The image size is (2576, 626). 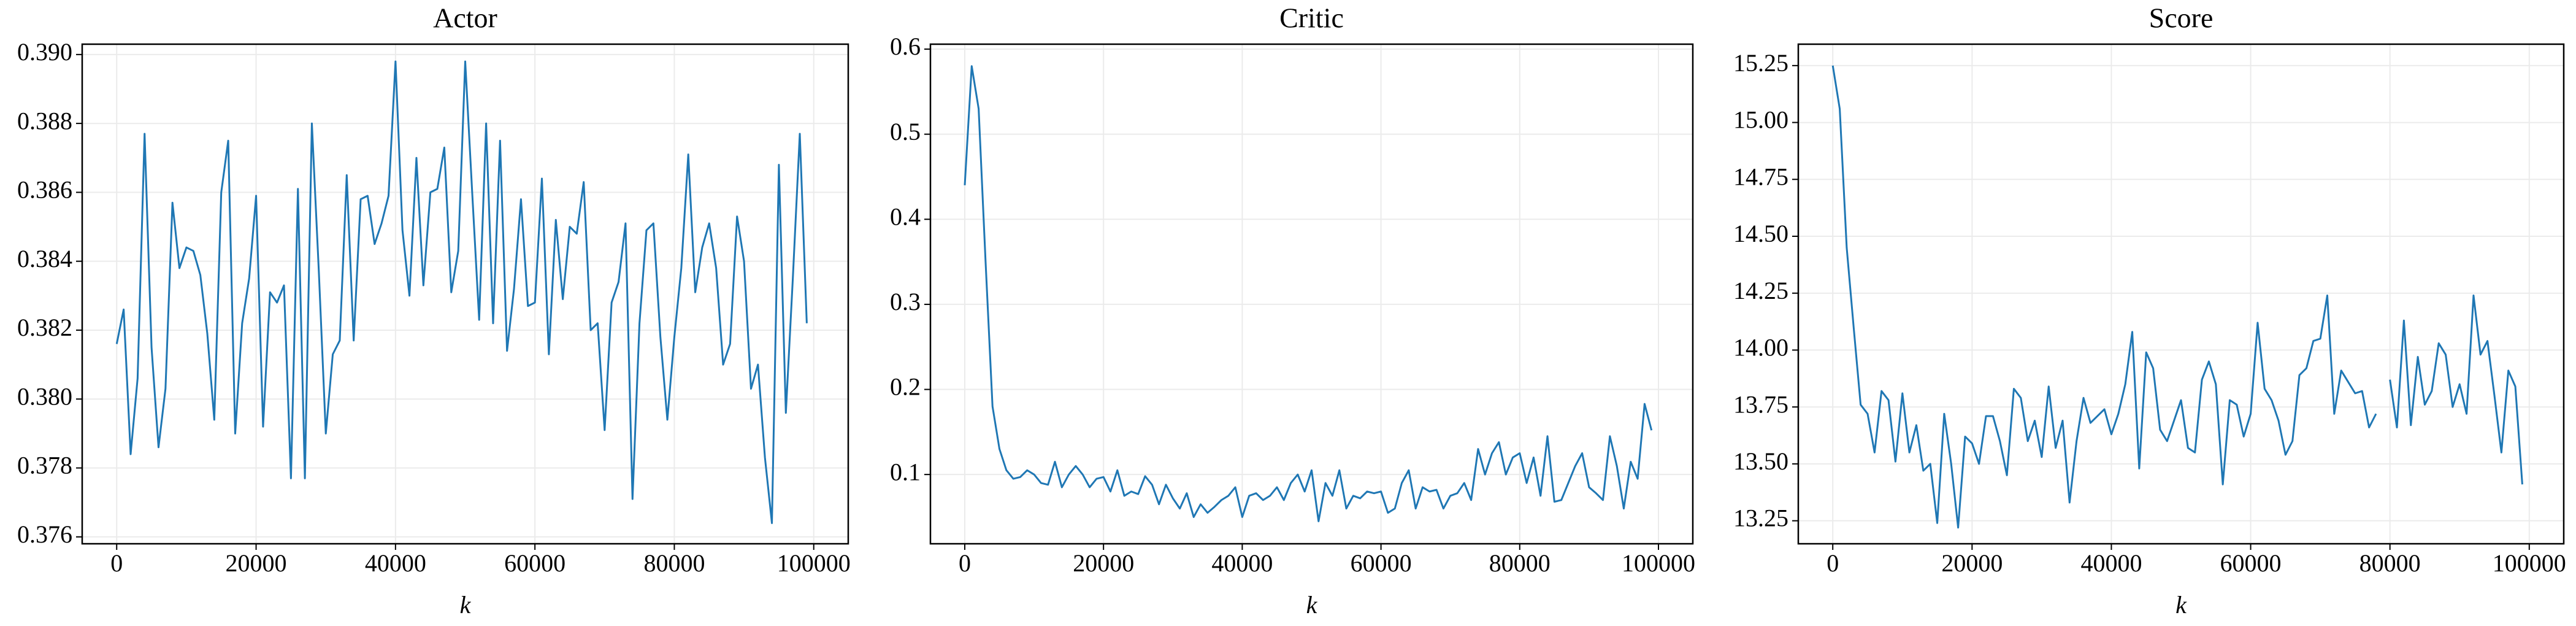 I want to click on y-tick-label: 0.3, so click(x=905, y=302).